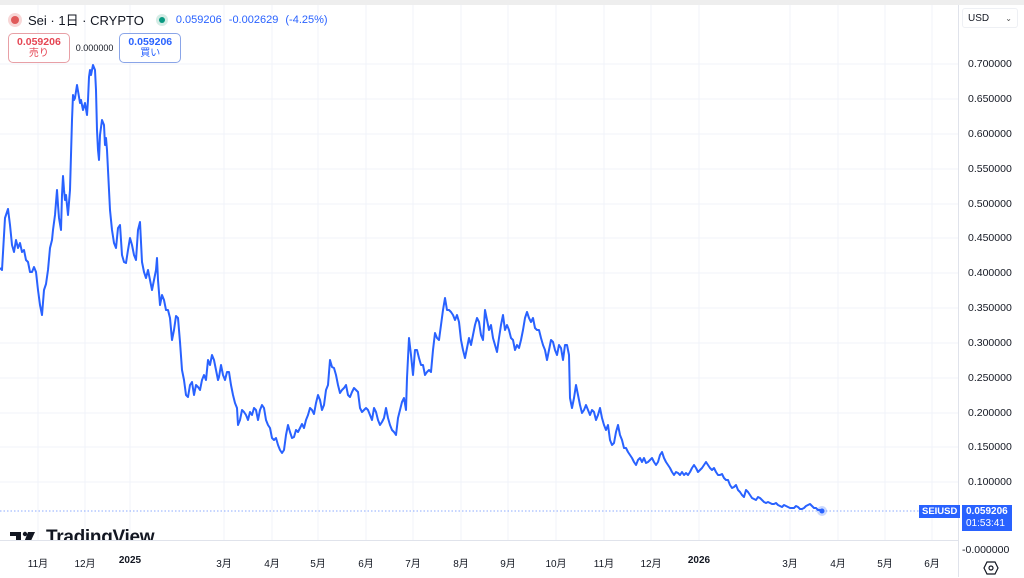 The width and height of the screenshot is (1024, 578). Describe the element at coordinates (990, 482) in the screenshot. I see `price-label: 0.100000` at that location.